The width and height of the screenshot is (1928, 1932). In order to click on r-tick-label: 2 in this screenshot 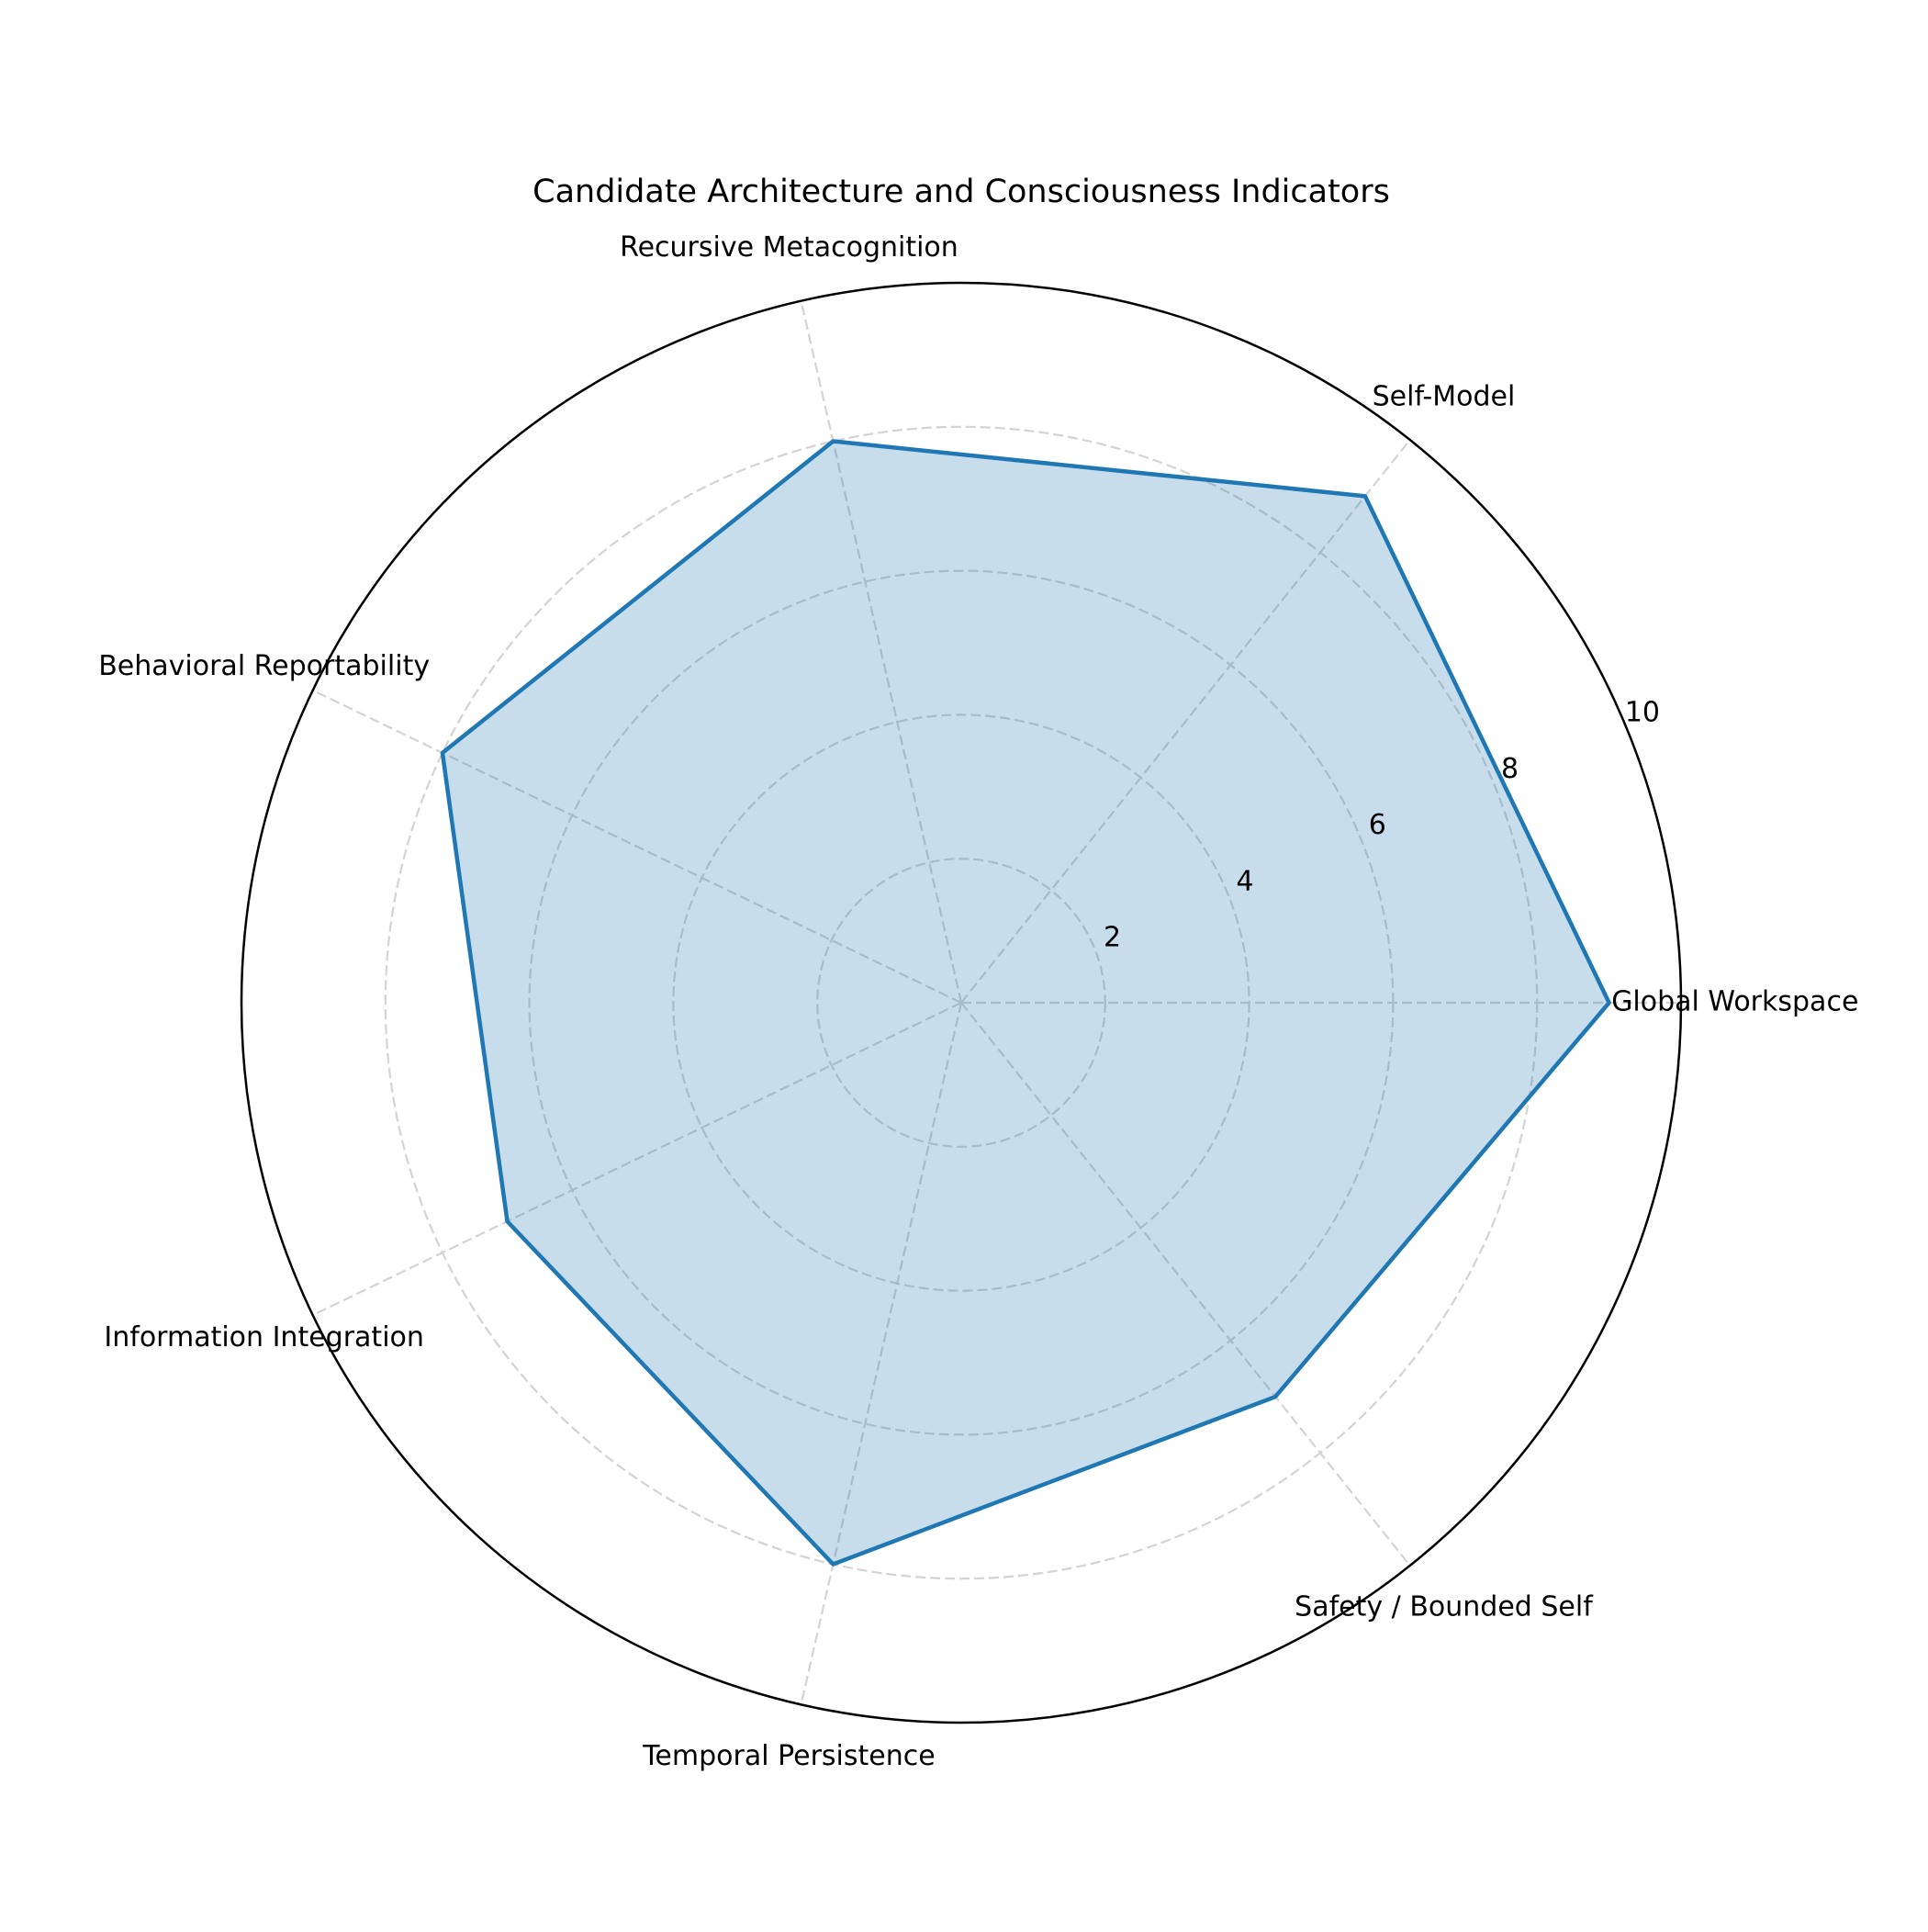, I will do `click(1112, 938)`.